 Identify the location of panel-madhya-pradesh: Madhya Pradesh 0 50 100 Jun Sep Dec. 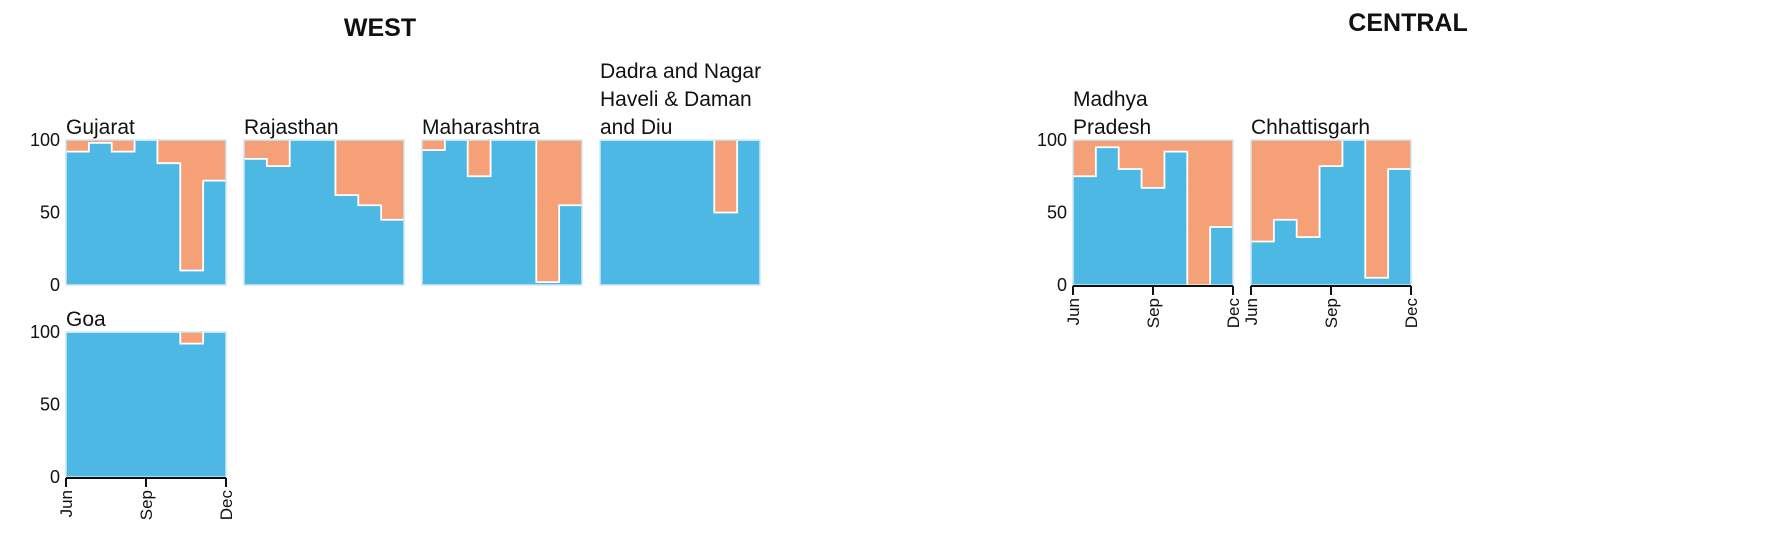
(1140, 208).